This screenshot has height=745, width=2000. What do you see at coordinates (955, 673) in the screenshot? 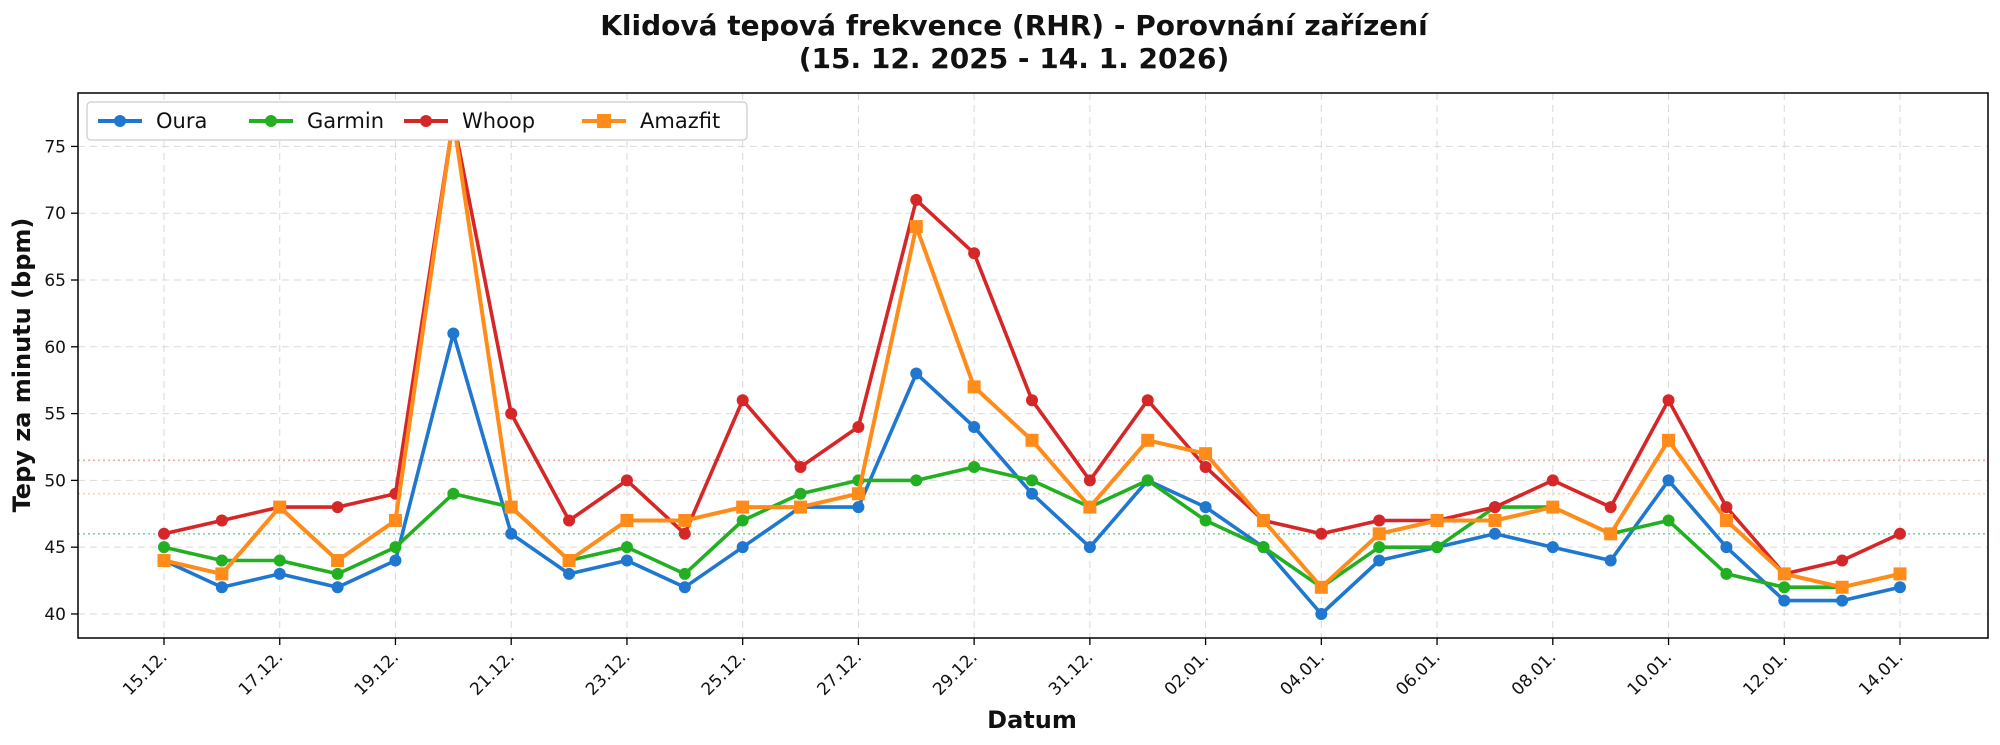
I see `x-tick-label: 29.12.` at bounding box center [955, 673].